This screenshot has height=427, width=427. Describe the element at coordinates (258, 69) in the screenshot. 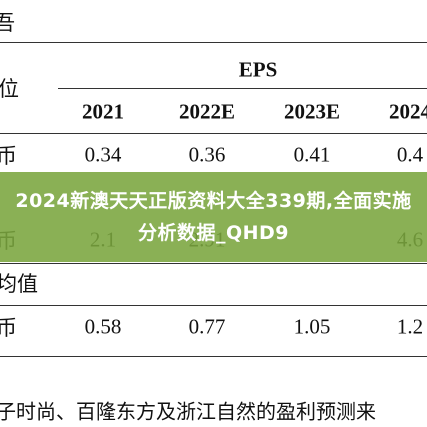

I see `group-header: EPS` at that location.